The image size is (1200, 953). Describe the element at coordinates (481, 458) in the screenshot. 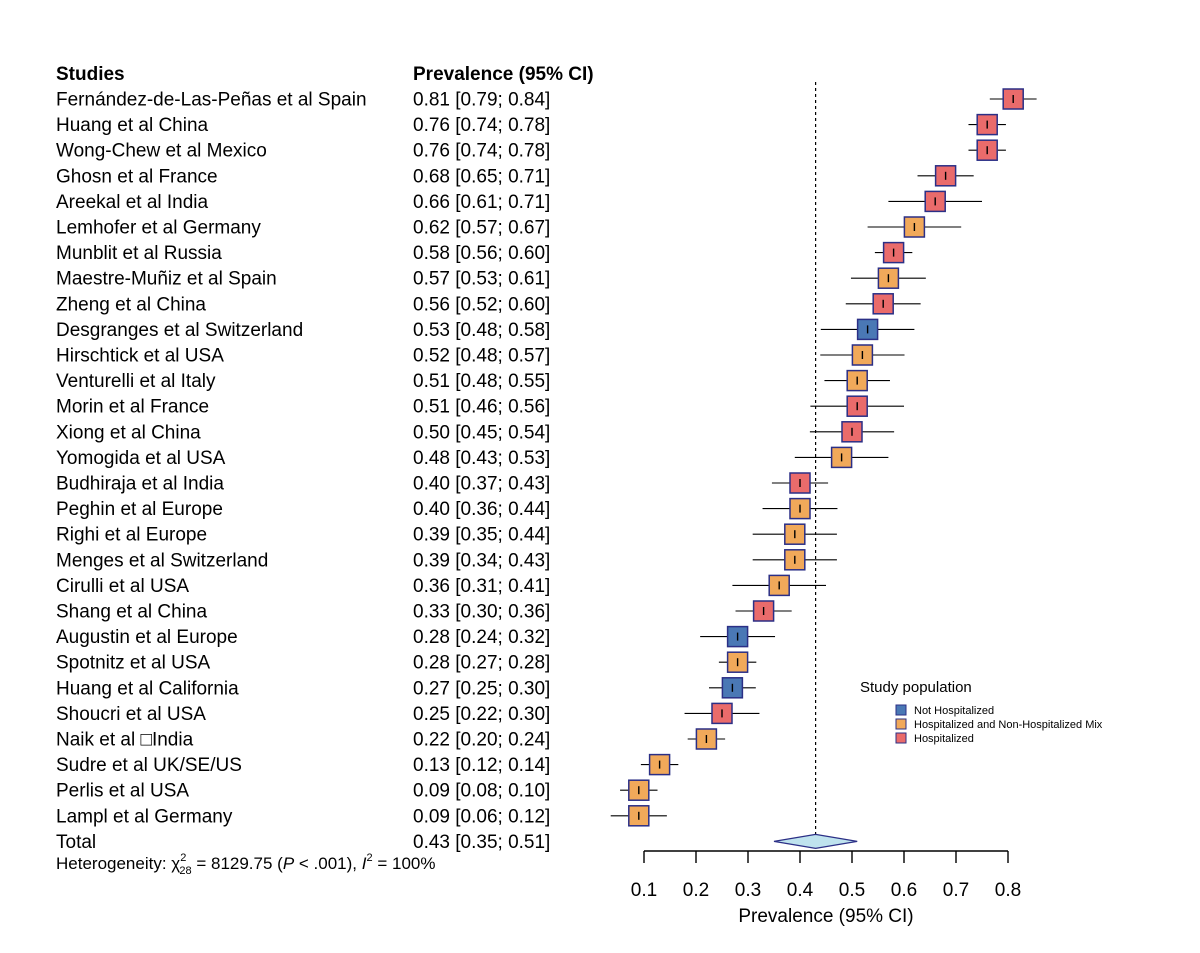

I see `study-ci-label: 0.48 [0.43; 0.53]` at that location.